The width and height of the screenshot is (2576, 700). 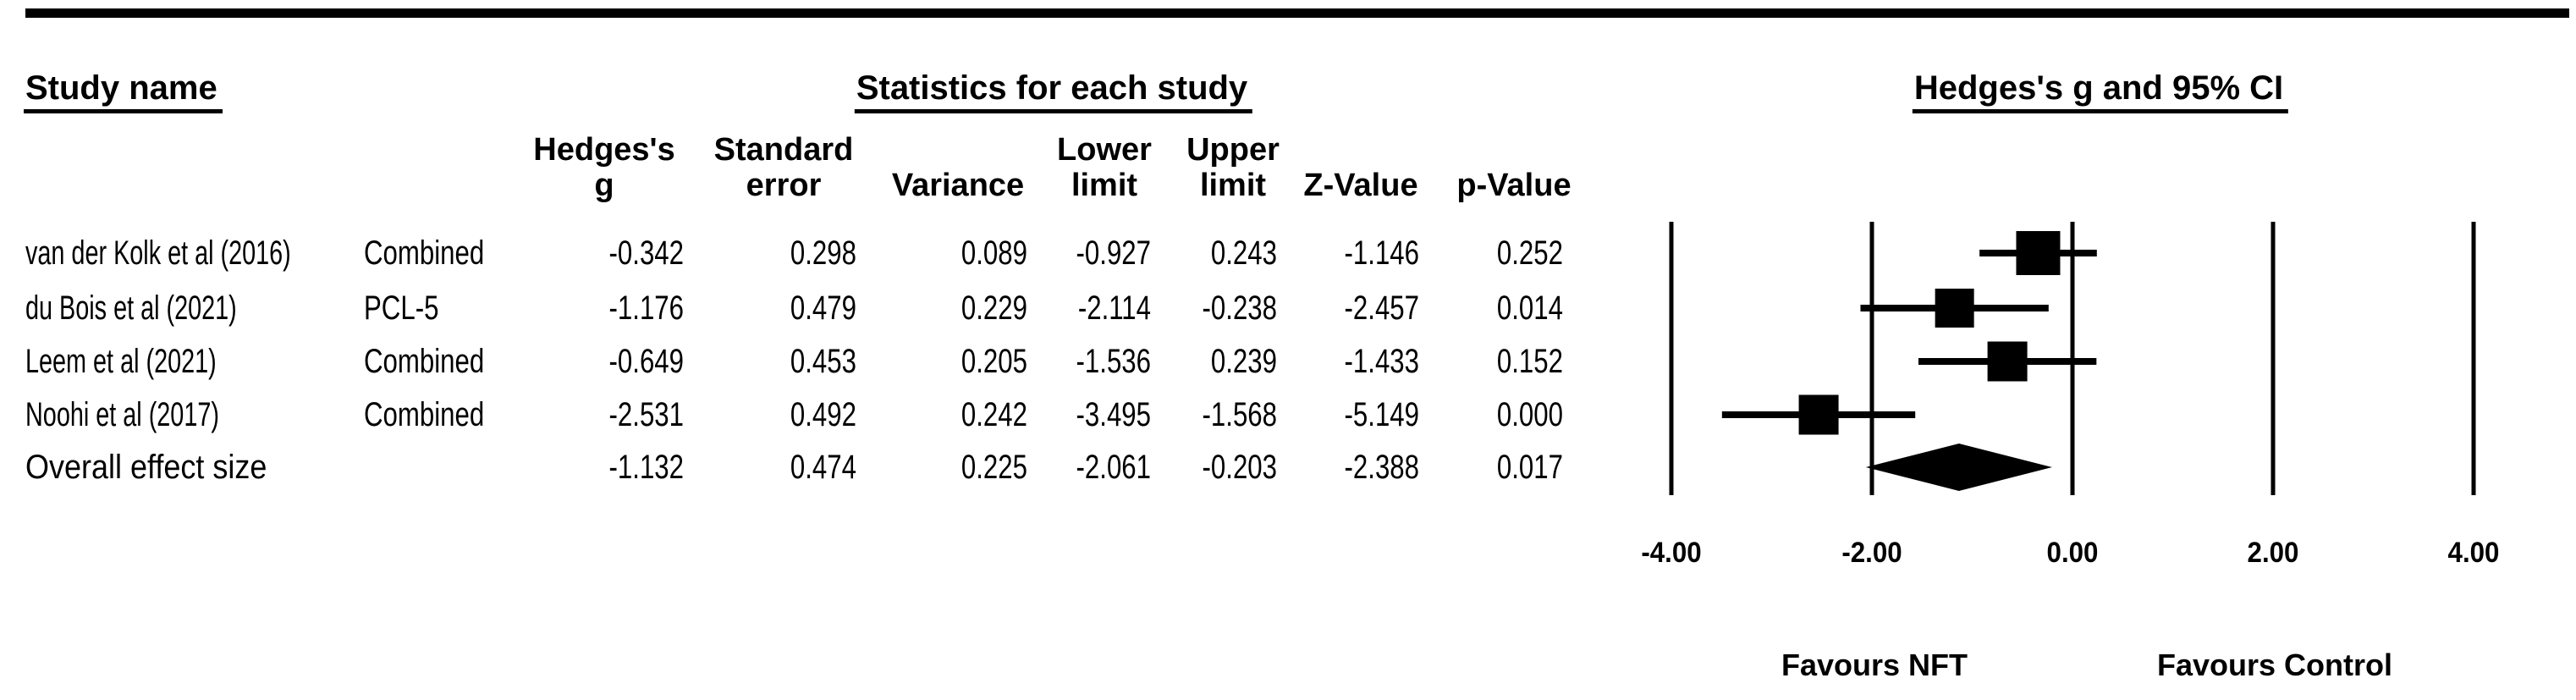 What do you see at coordinates (1113, 414) in the screenshot?
I see `stat-value-cell: -3.495` at bounding box center [1113, 414].